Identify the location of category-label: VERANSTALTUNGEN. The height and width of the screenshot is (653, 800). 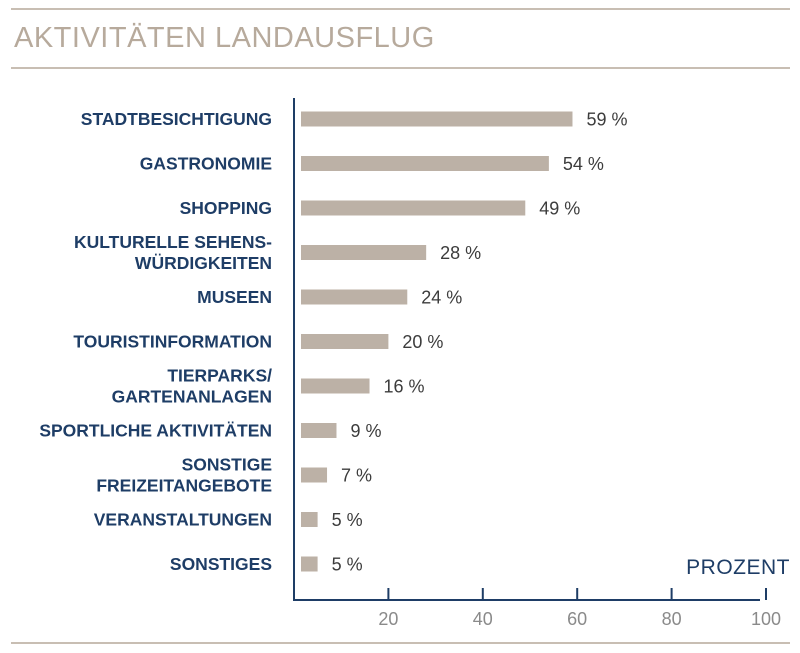
(183, 520).